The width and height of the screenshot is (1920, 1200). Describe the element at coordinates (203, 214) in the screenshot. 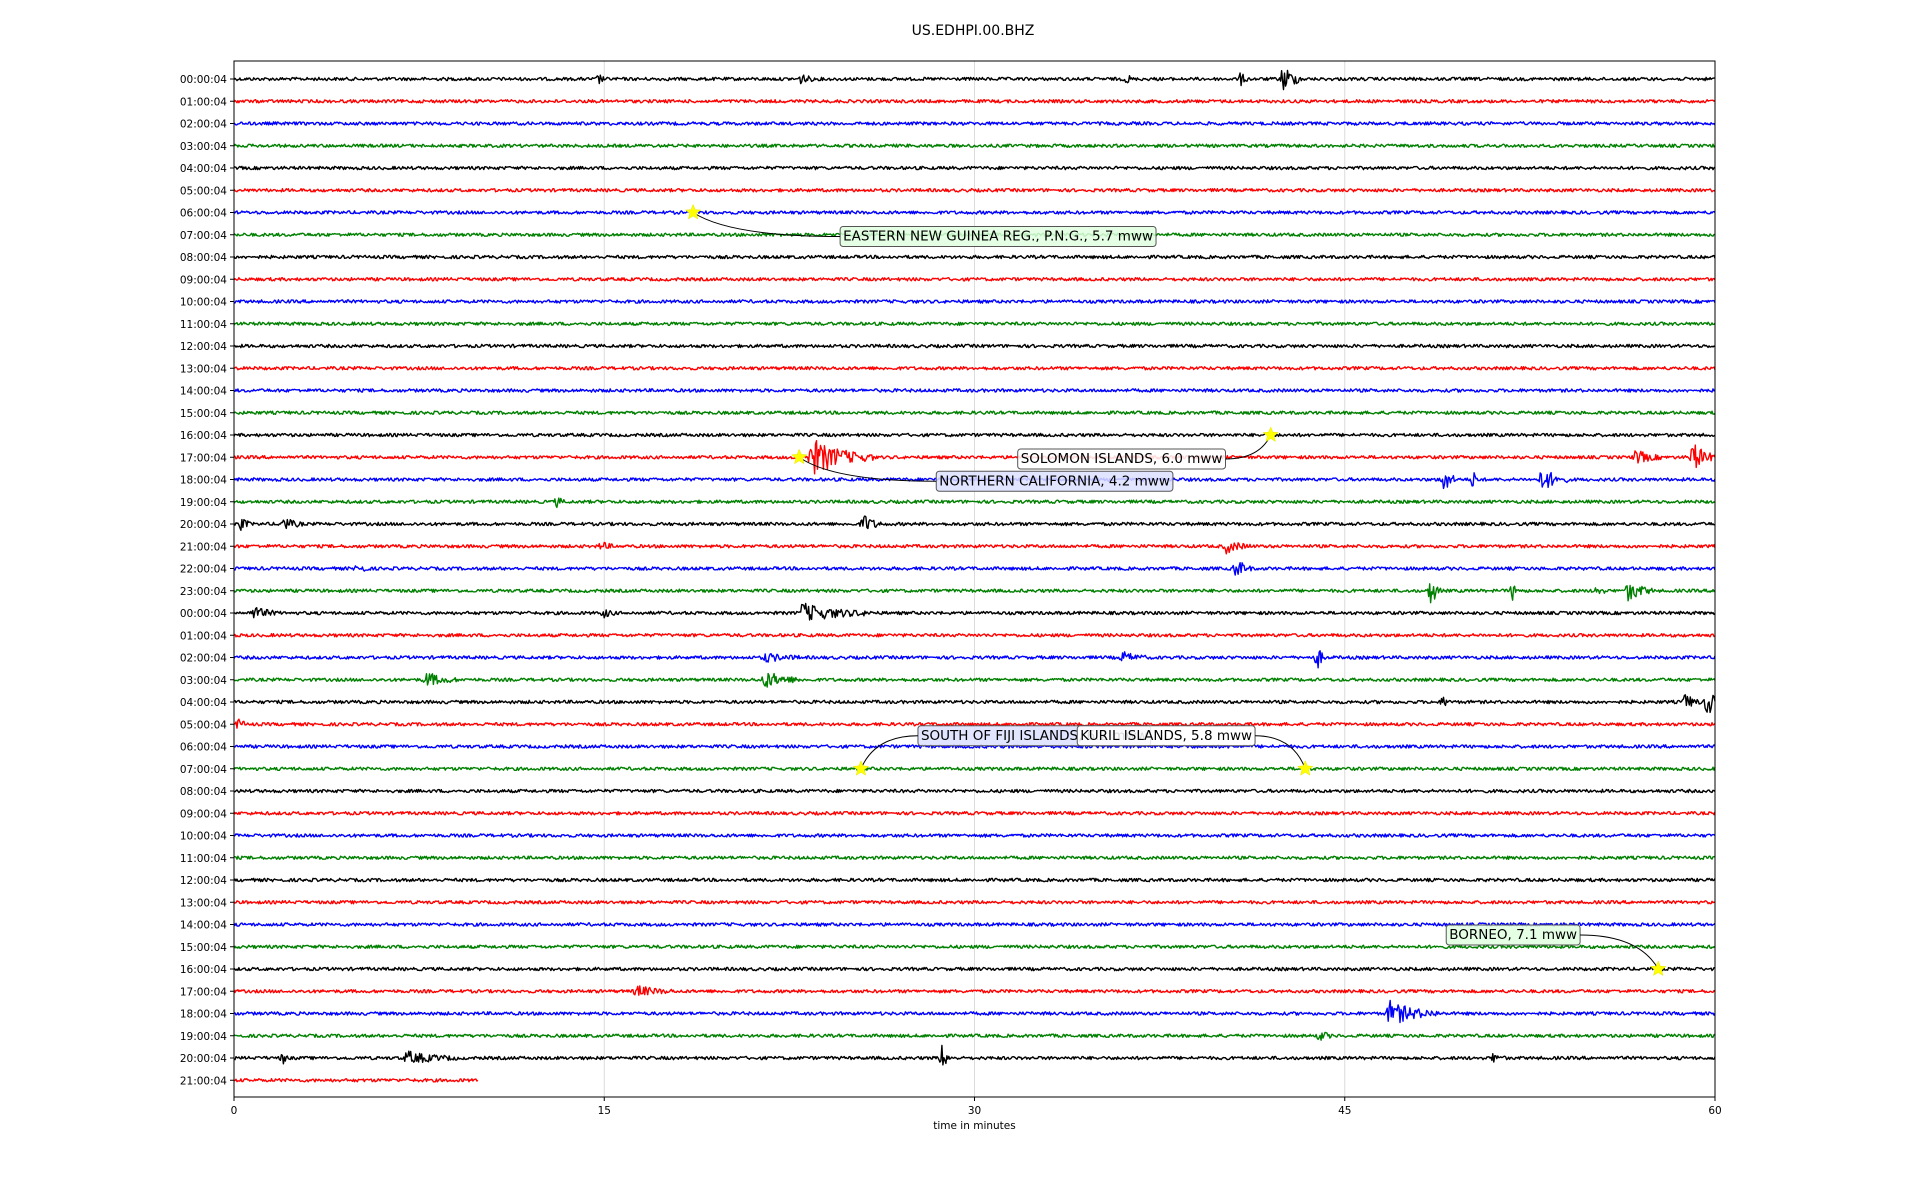

I see `hour-label-6: 06:00:04` at that location.